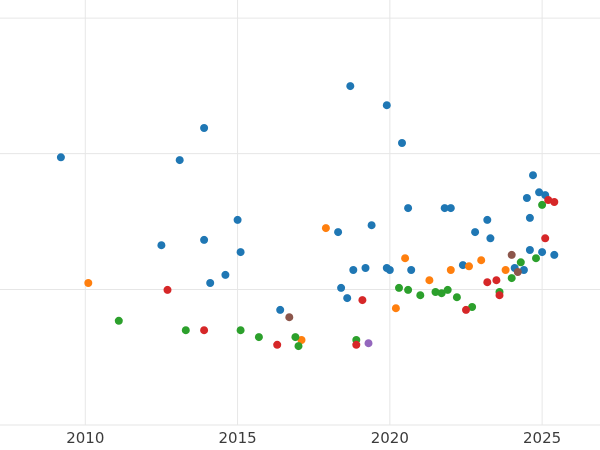 The width and height of the screenshot is (600, 450). What do you see at coordinates (390, 438) in the screenshot?
I see `x-tick-label: 2020` at bounding box center [390, 438].